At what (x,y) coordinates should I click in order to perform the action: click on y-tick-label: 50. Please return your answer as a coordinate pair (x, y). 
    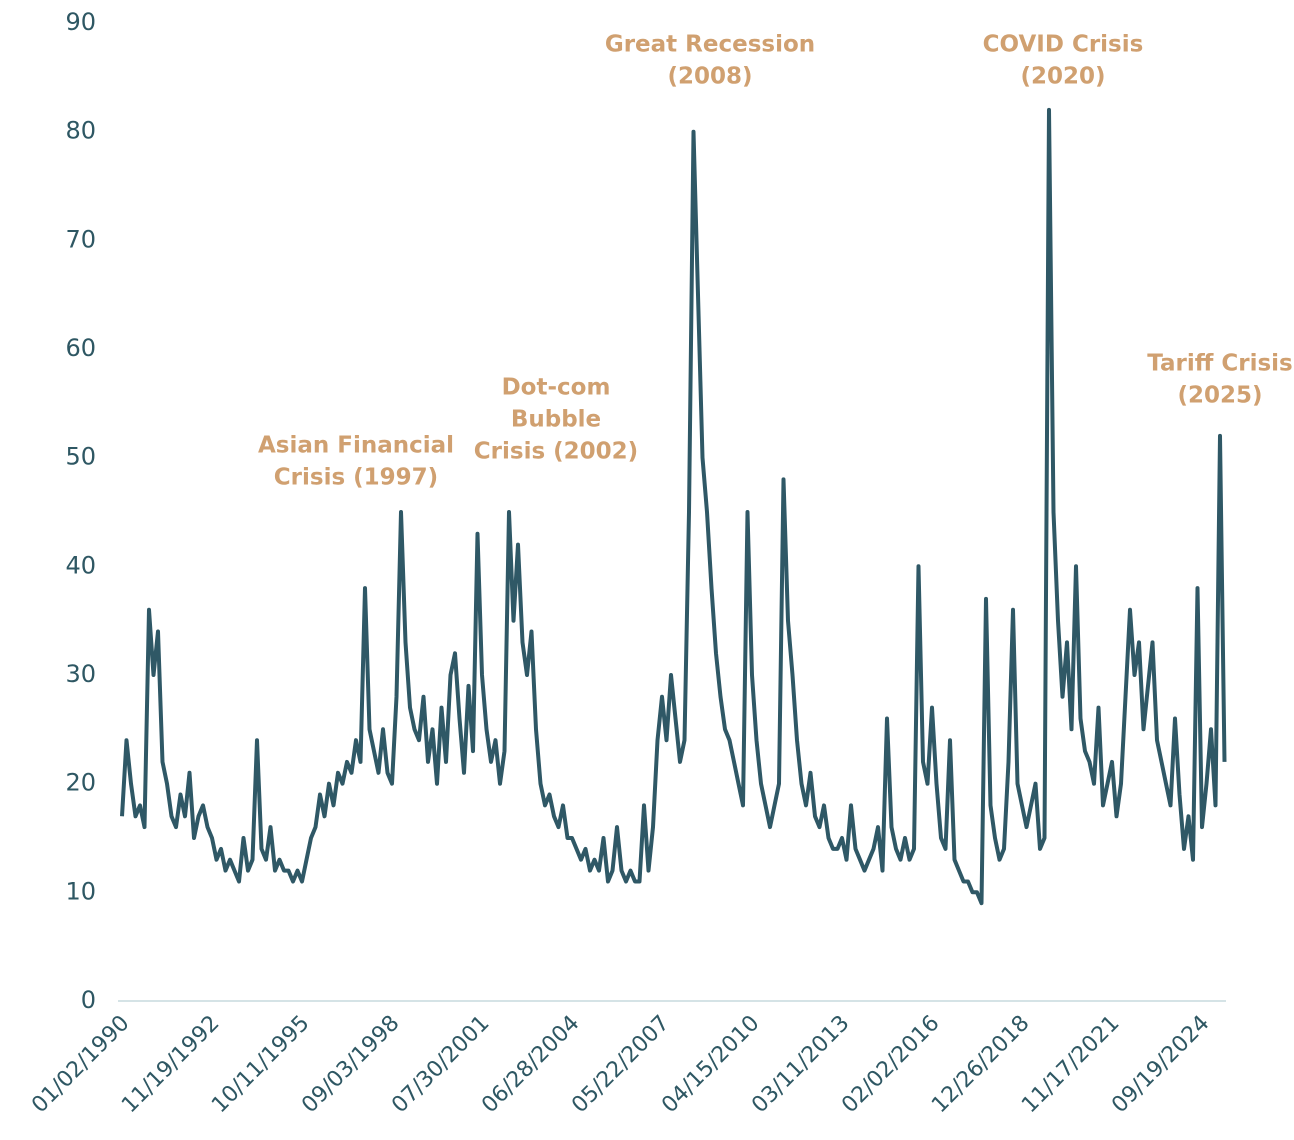
    Looking at the image, I should click on (80, 457).